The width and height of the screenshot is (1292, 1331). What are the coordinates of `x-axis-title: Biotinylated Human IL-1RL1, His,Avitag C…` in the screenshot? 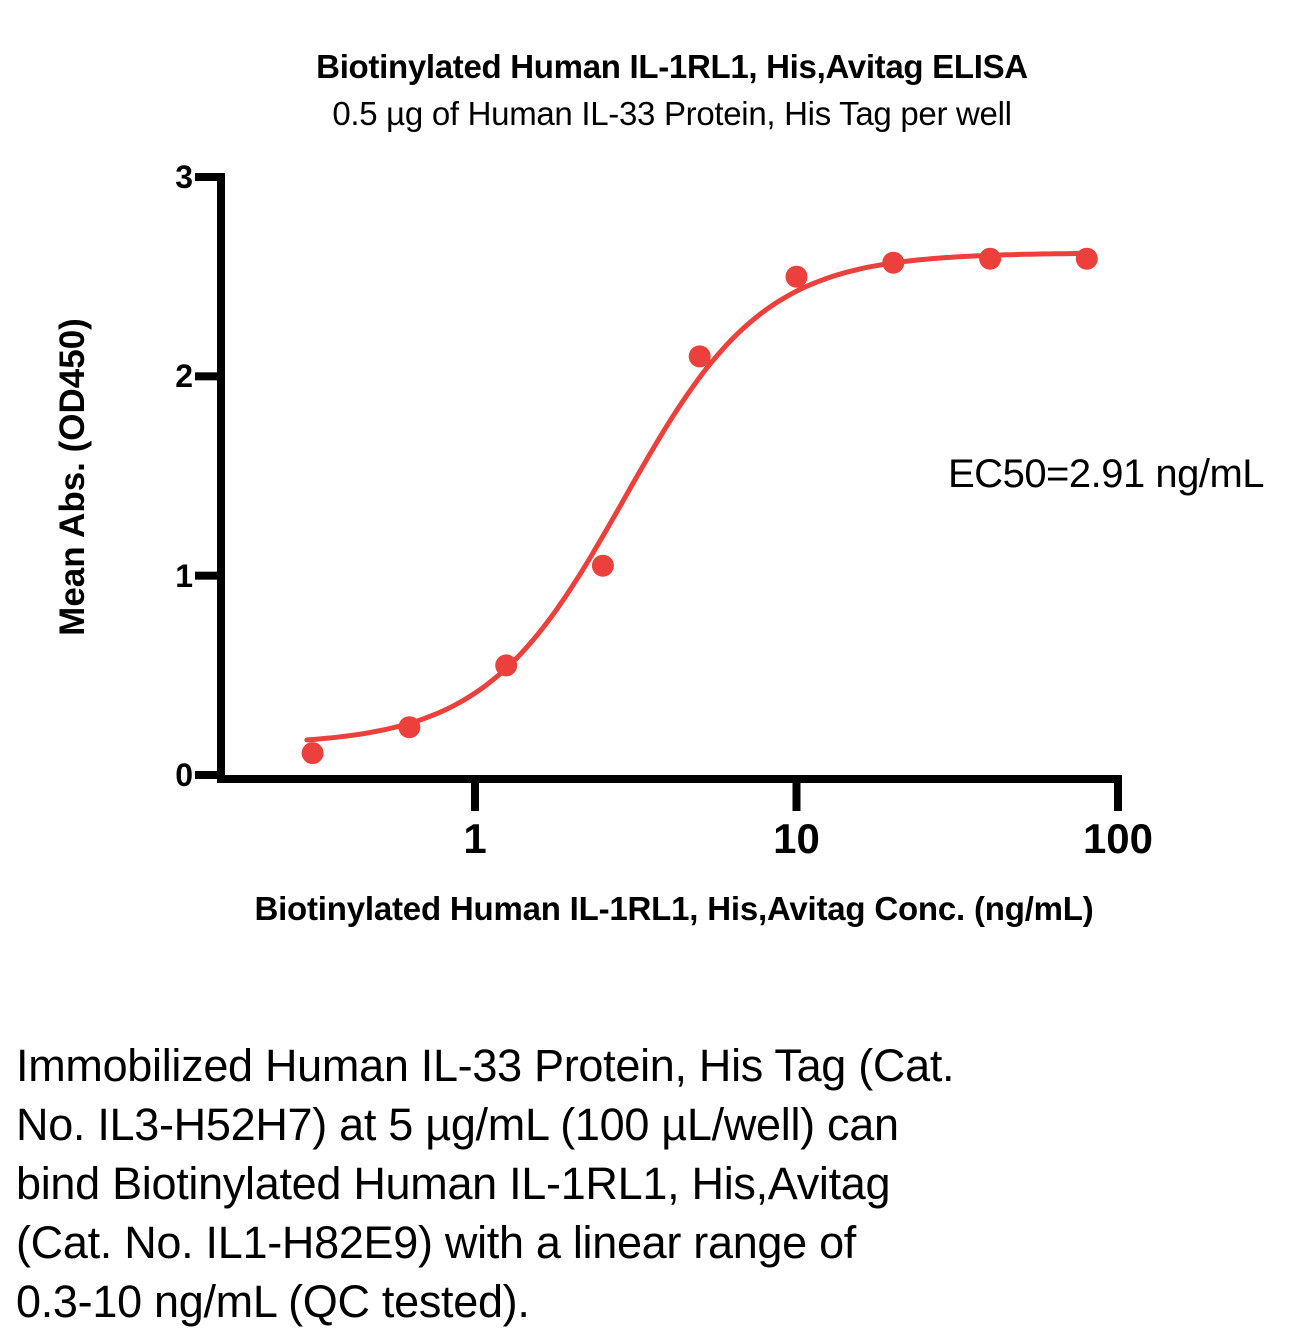 It's located at (674, 908).